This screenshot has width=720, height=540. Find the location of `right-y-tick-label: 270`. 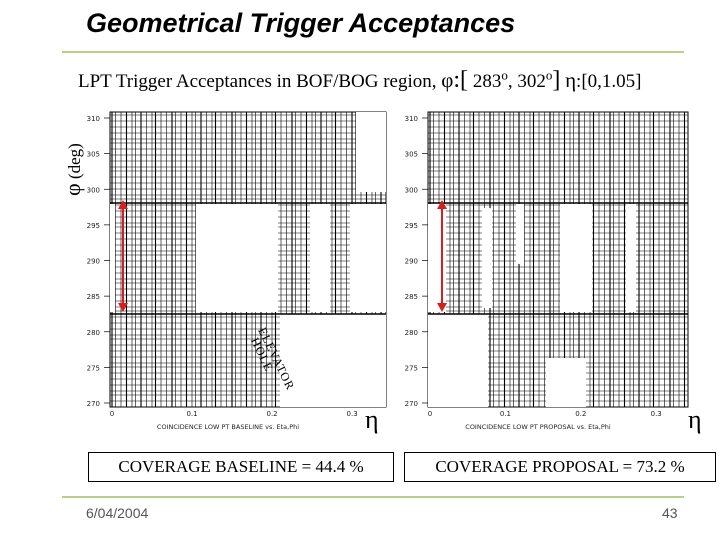

right-y-tick-label: 270 is located at coordinates (411, 404).